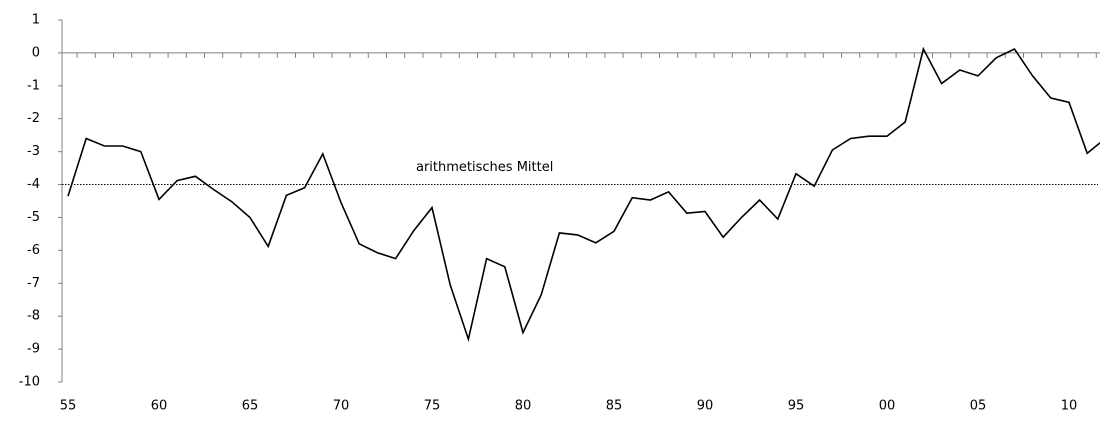  I want to click on y-tick-label: 1, so click(36, 20).